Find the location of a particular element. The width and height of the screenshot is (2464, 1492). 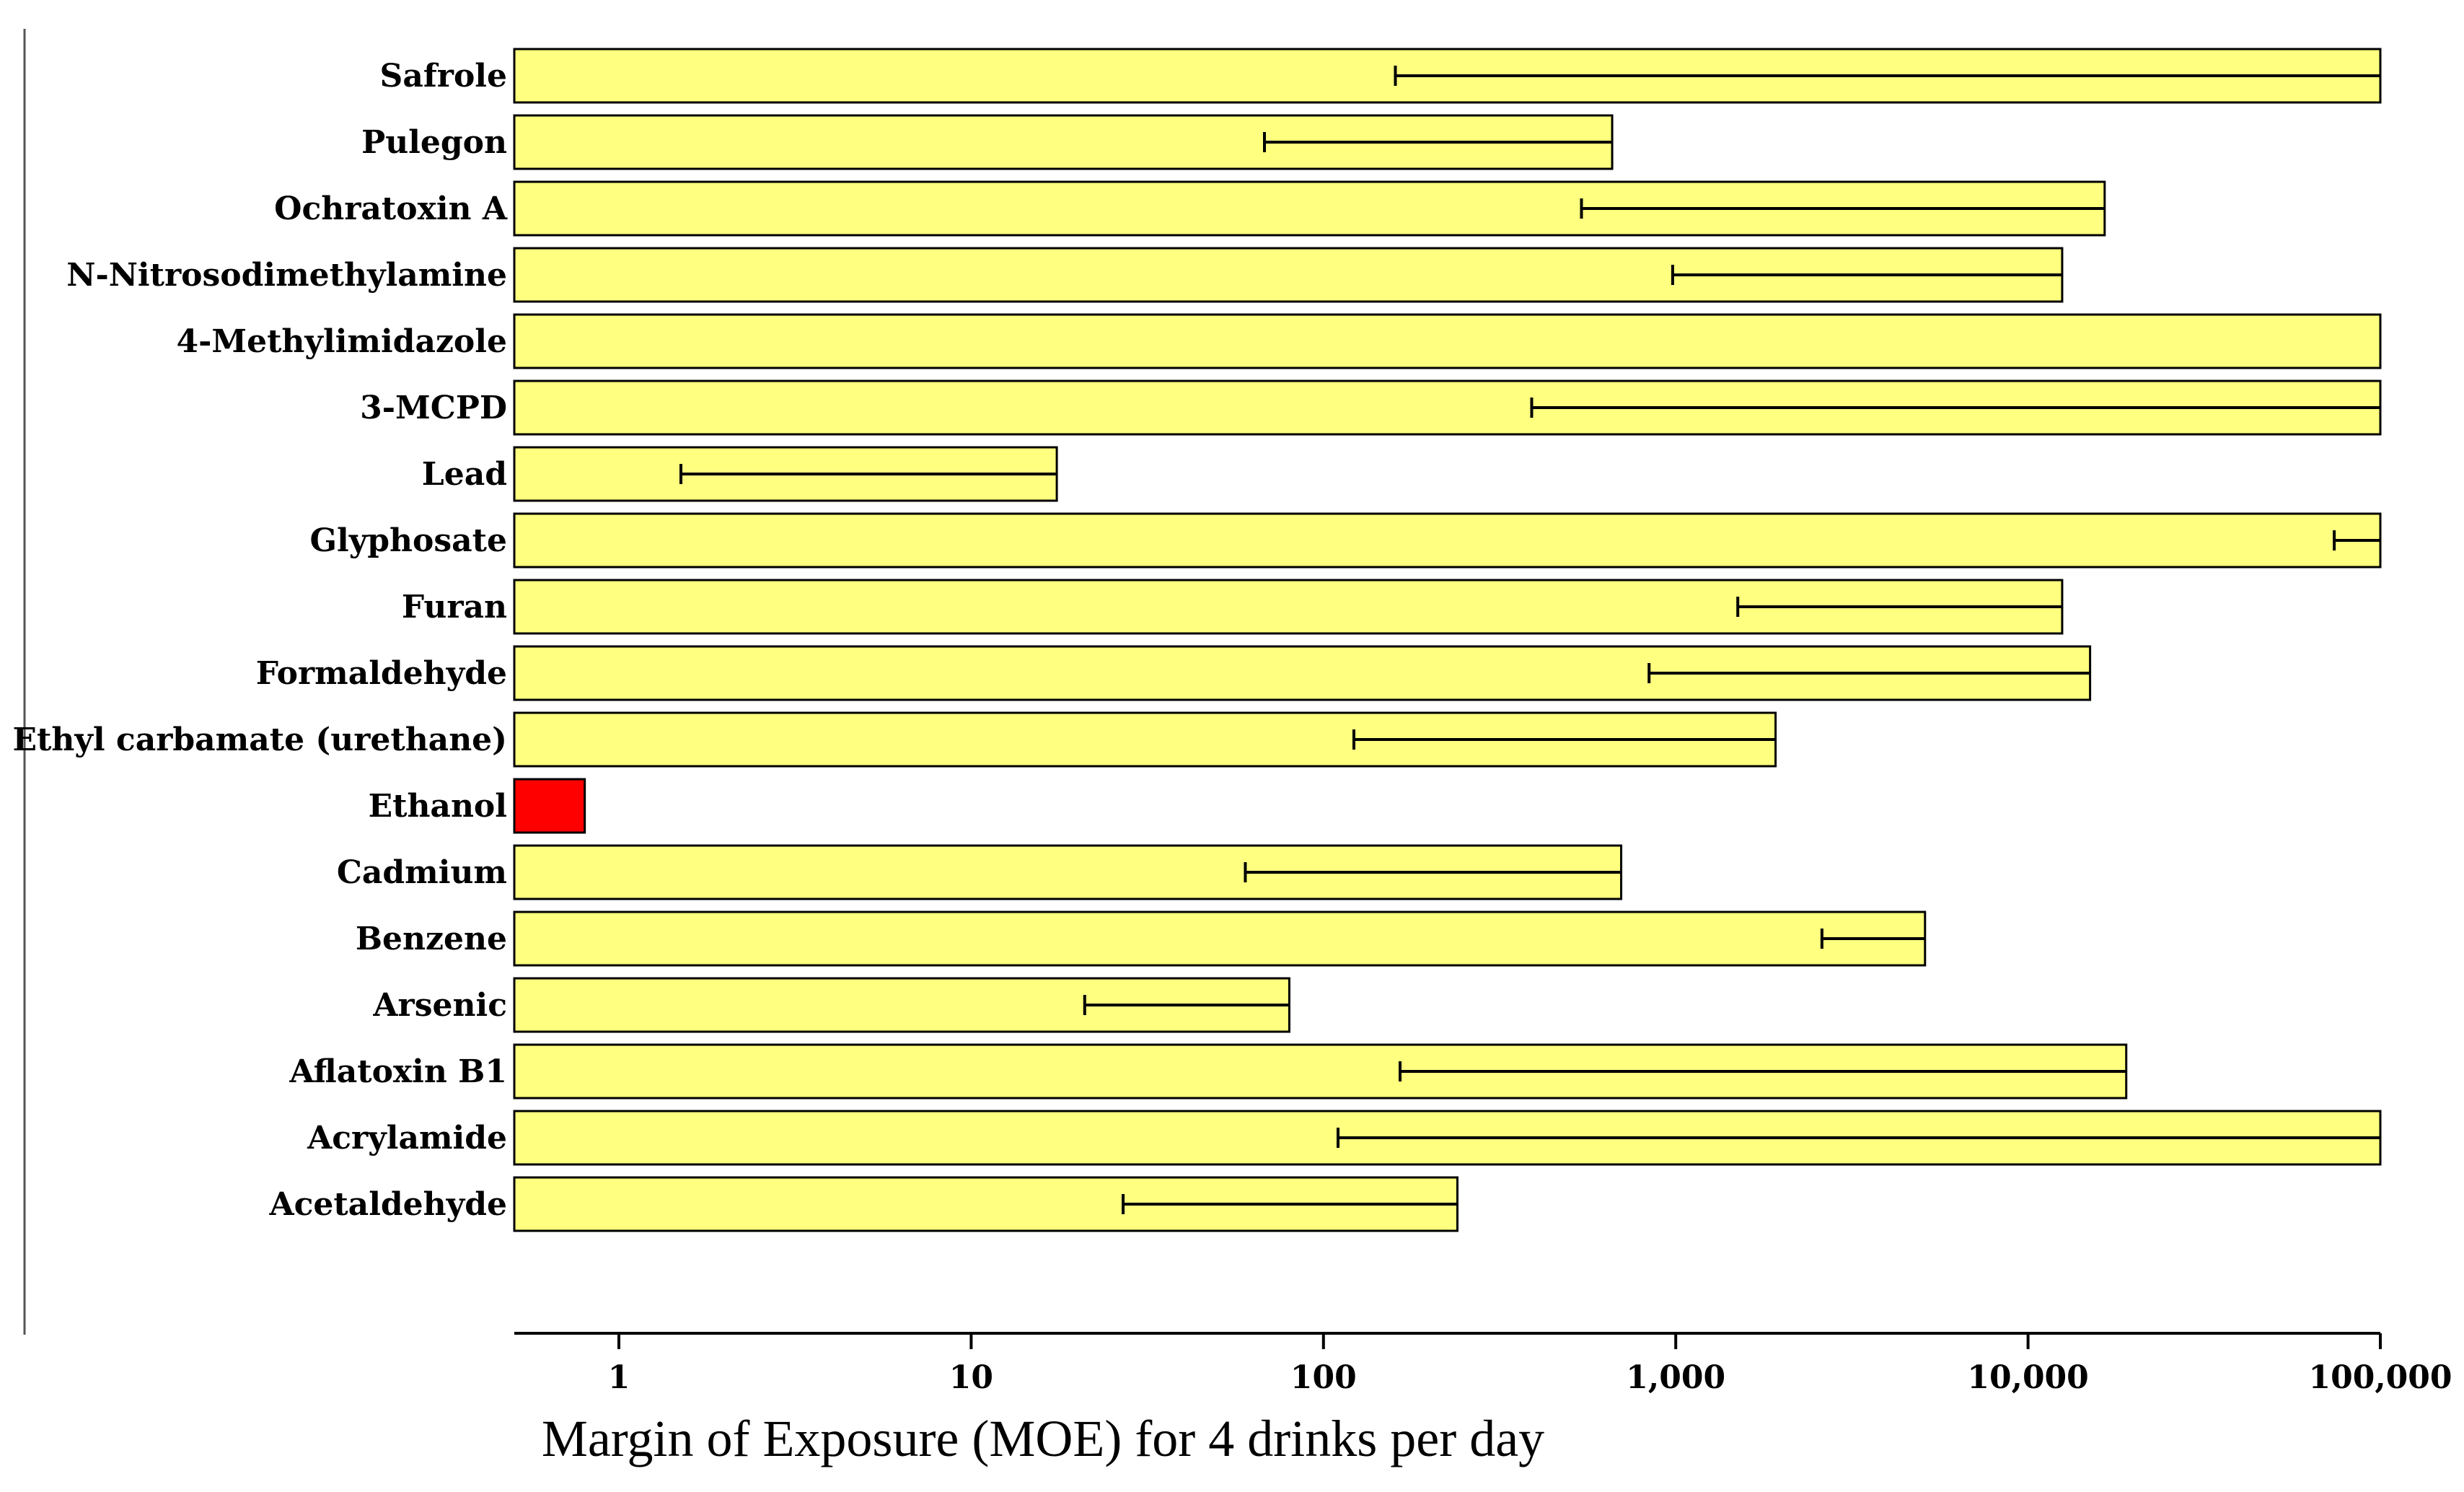

category-label-4-methylimidazole: 4-Methylimidazole is located at coordinates (342, 341).